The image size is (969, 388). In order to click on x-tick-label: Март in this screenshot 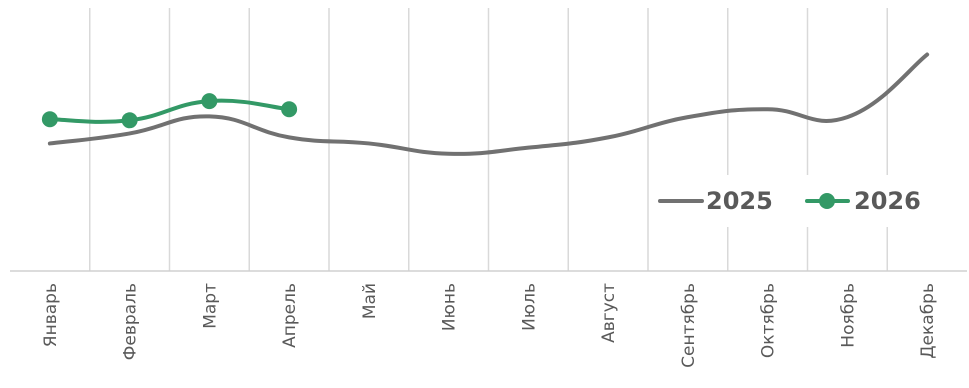, I will do `click(210, 306)`.